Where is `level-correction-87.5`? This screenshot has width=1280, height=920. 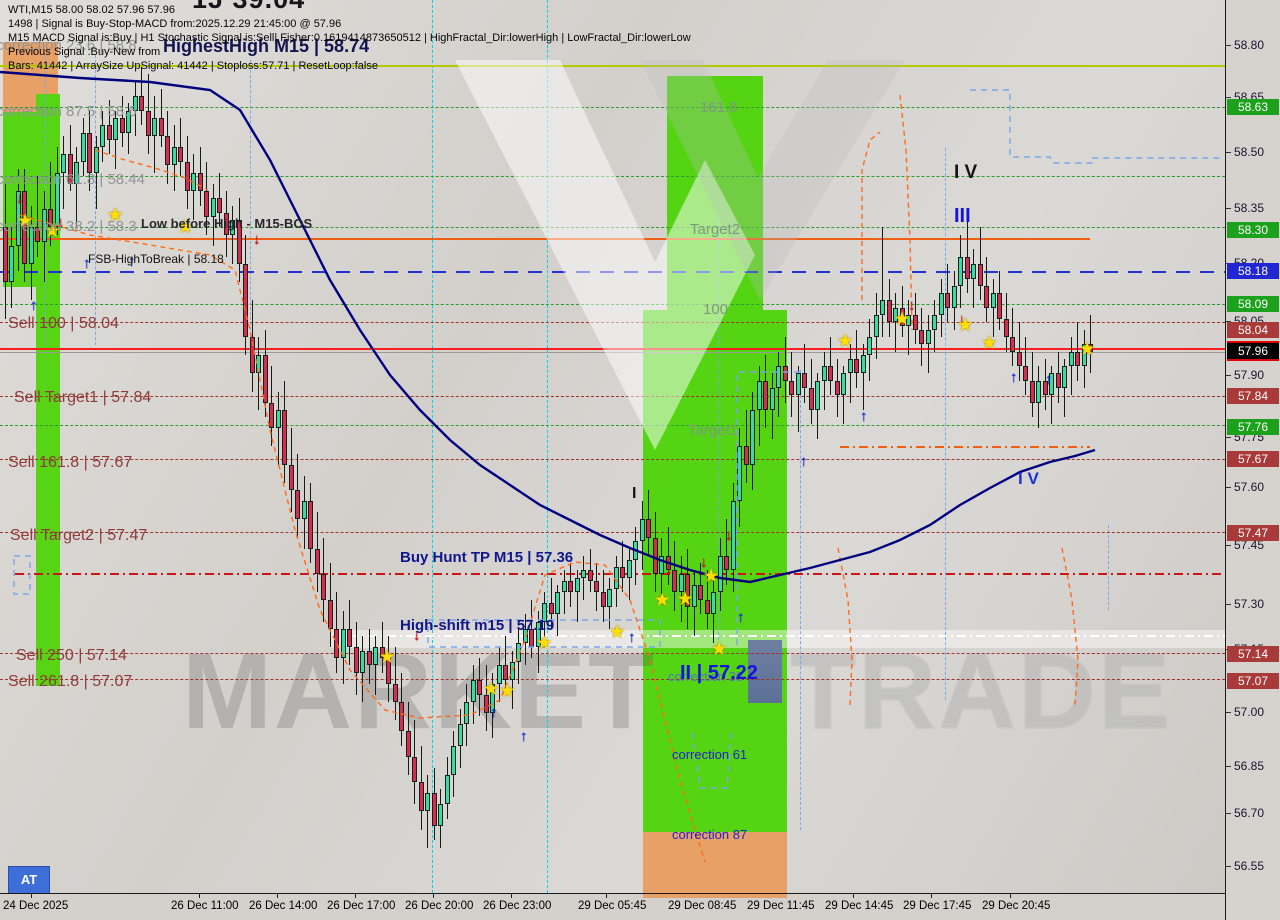 level-correction-87.5 is located at coordinates (612, 107).